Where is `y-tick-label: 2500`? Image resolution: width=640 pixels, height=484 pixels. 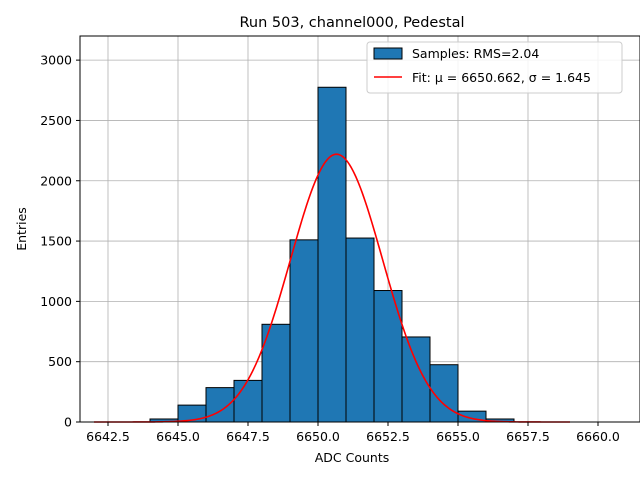
y-tick-label: 2500 is located at coordinates (56, 120).